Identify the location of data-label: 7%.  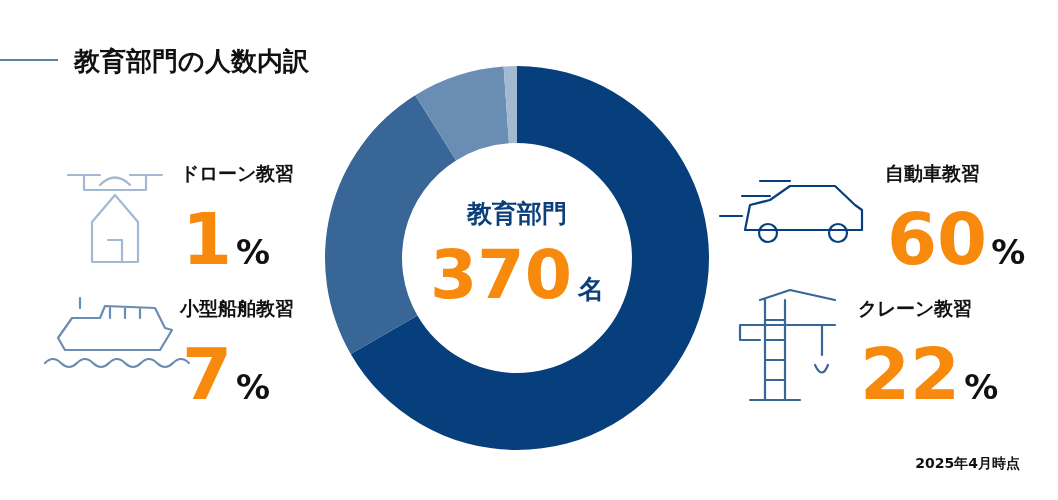
(226, 374).